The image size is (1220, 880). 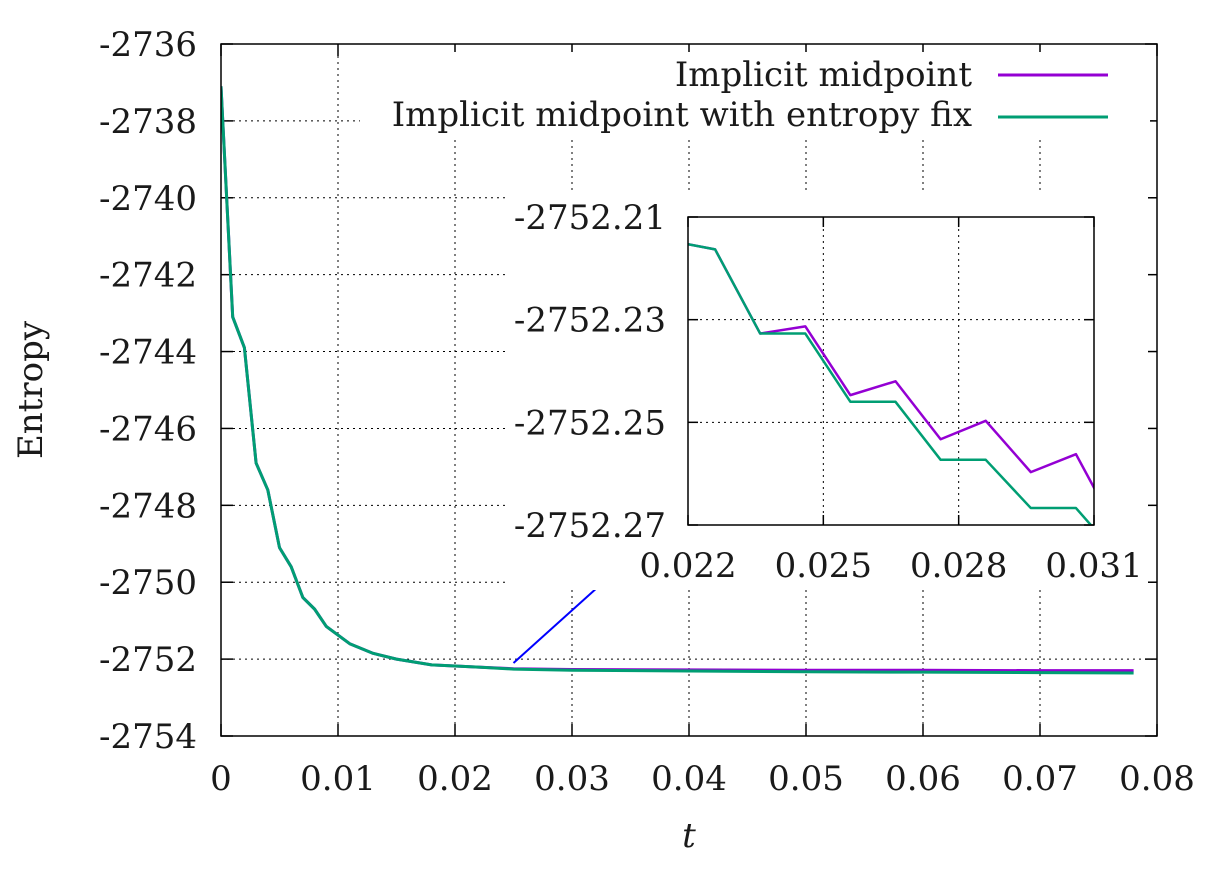 What do you see at coordinates (148, 737) in the screenshot?
I see `y-tick-label: -2754` at bounding box center [148, 737].